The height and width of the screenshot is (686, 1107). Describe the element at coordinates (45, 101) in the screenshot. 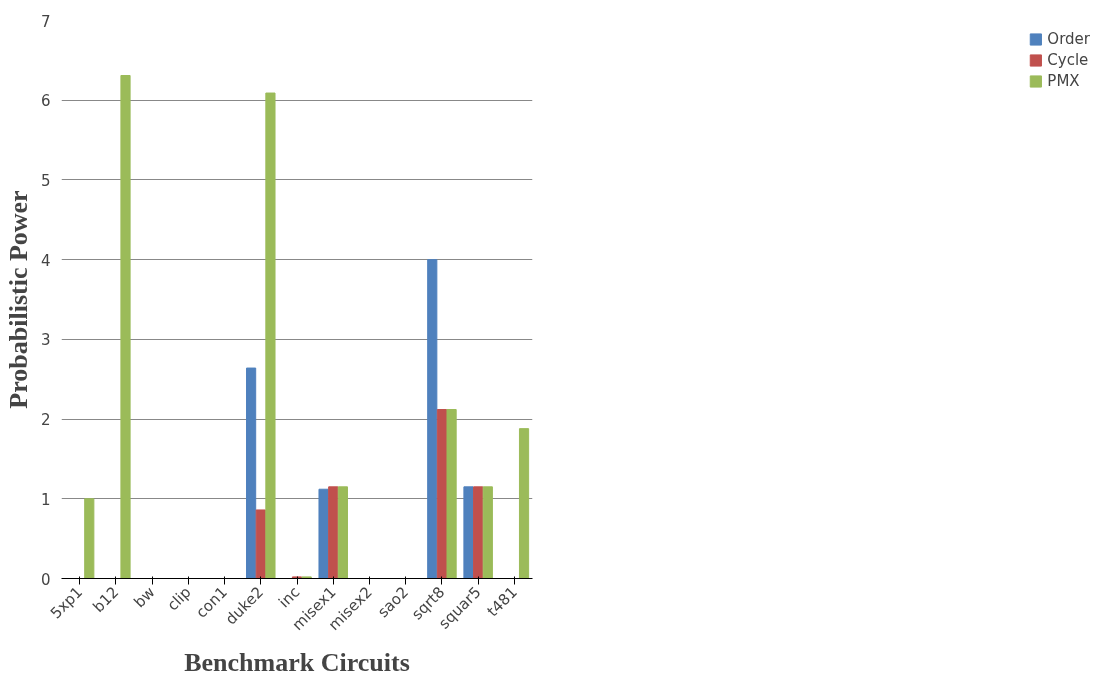

I see `y-tick-label: 6` at that location.